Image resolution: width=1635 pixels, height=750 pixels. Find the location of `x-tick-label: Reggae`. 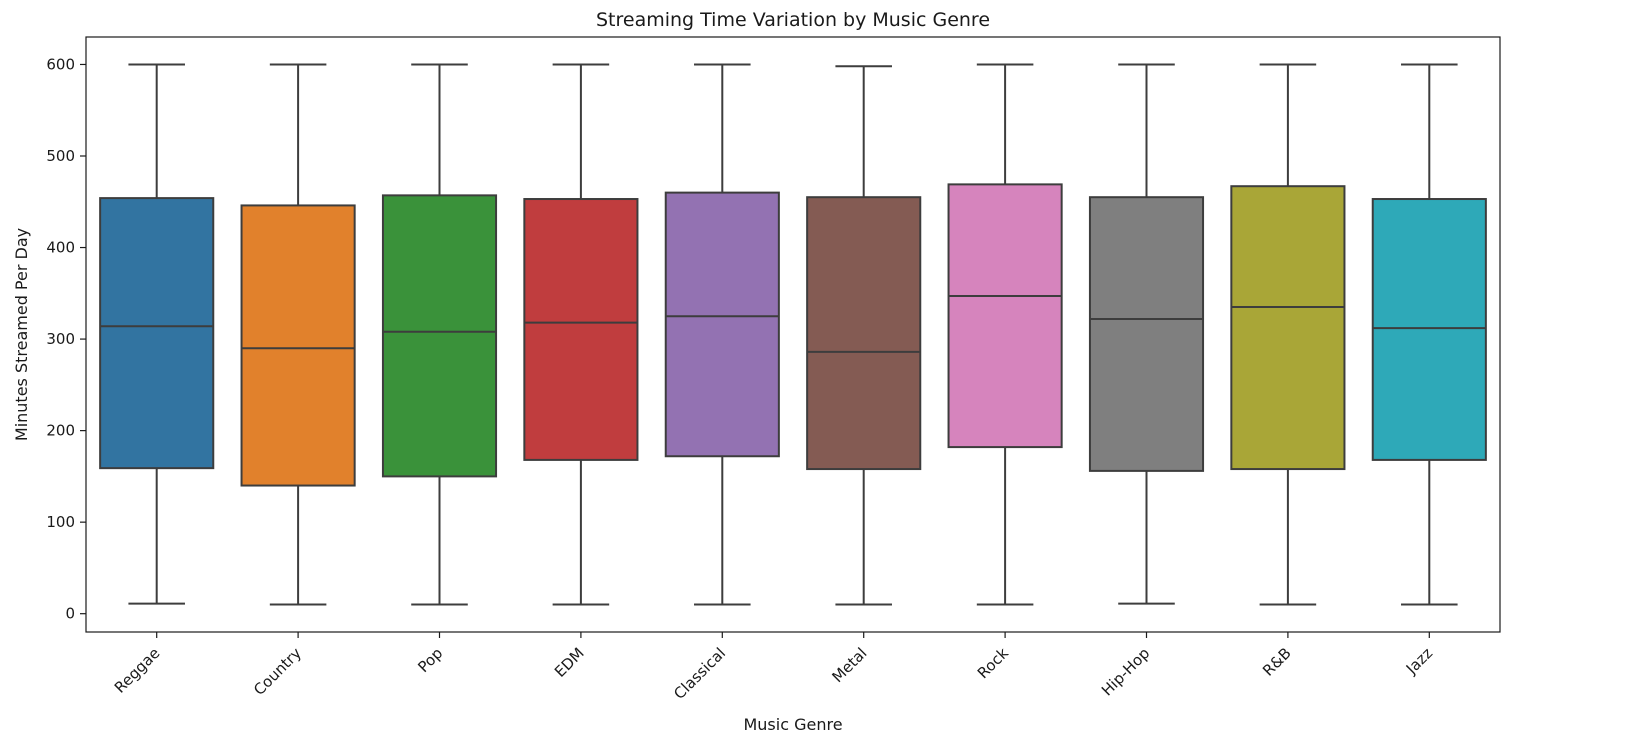

x-tick-label: Reggae is located at coordinates (137, 670).